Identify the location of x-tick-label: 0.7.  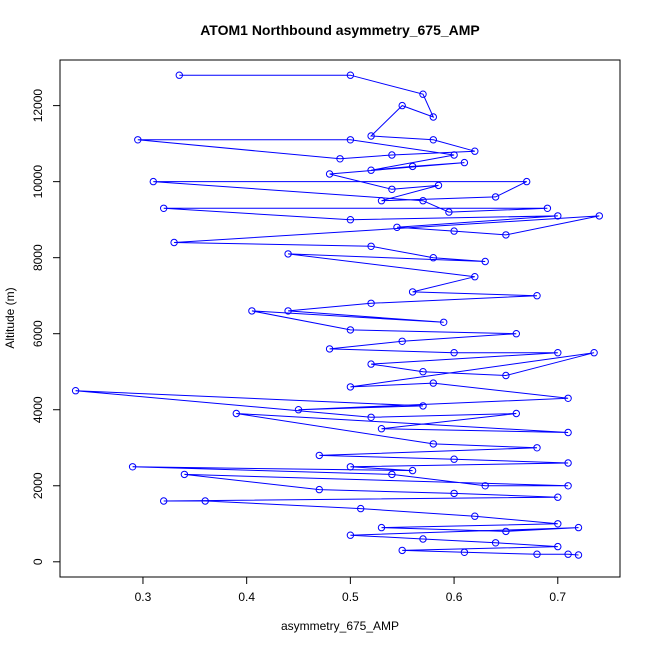
(557, 597).